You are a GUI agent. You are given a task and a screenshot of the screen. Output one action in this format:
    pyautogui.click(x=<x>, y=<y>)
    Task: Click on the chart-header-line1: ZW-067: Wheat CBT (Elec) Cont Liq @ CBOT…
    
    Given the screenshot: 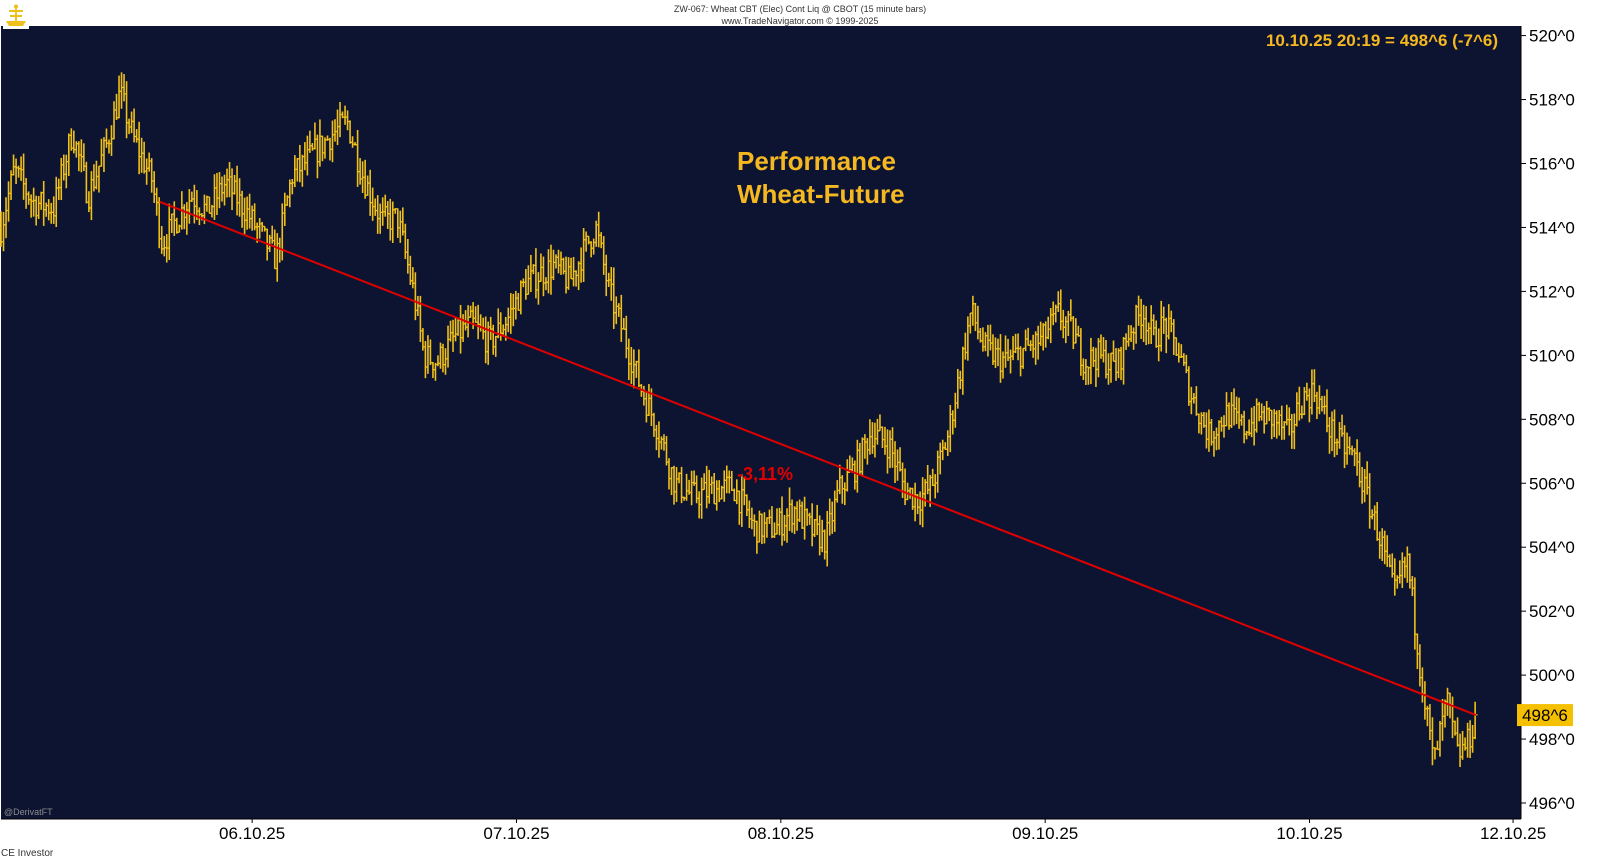 What is the action you would take?
    pyautogui.click(x=800, y=9)
    